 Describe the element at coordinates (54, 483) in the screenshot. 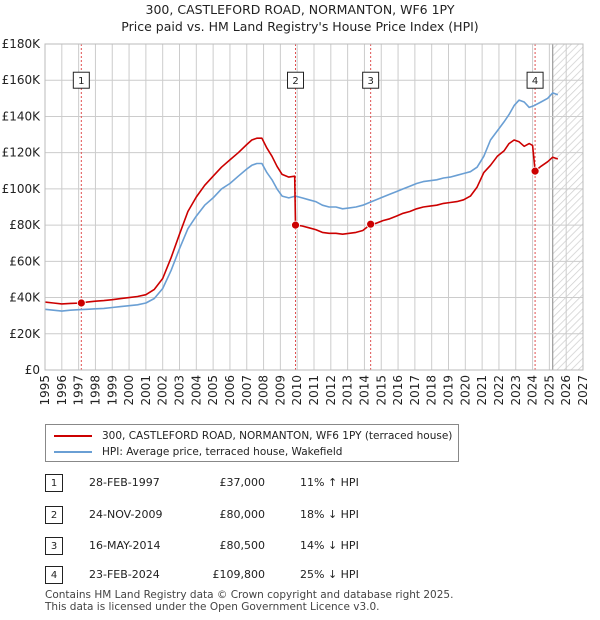

I see `transaction-number: 1` at that location.